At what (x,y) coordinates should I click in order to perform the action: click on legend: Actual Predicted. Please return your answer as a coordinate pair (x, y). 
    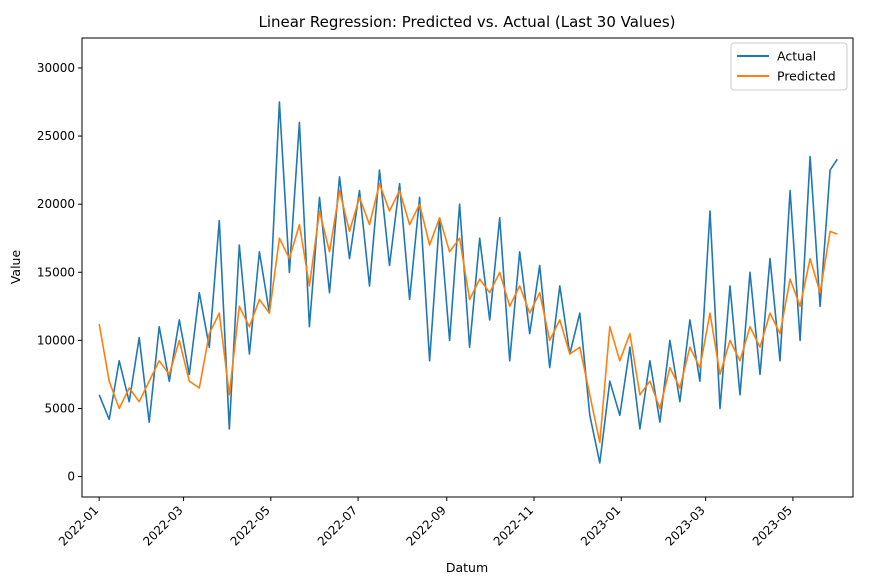
    Looking at the image, I should click on (789, 66).